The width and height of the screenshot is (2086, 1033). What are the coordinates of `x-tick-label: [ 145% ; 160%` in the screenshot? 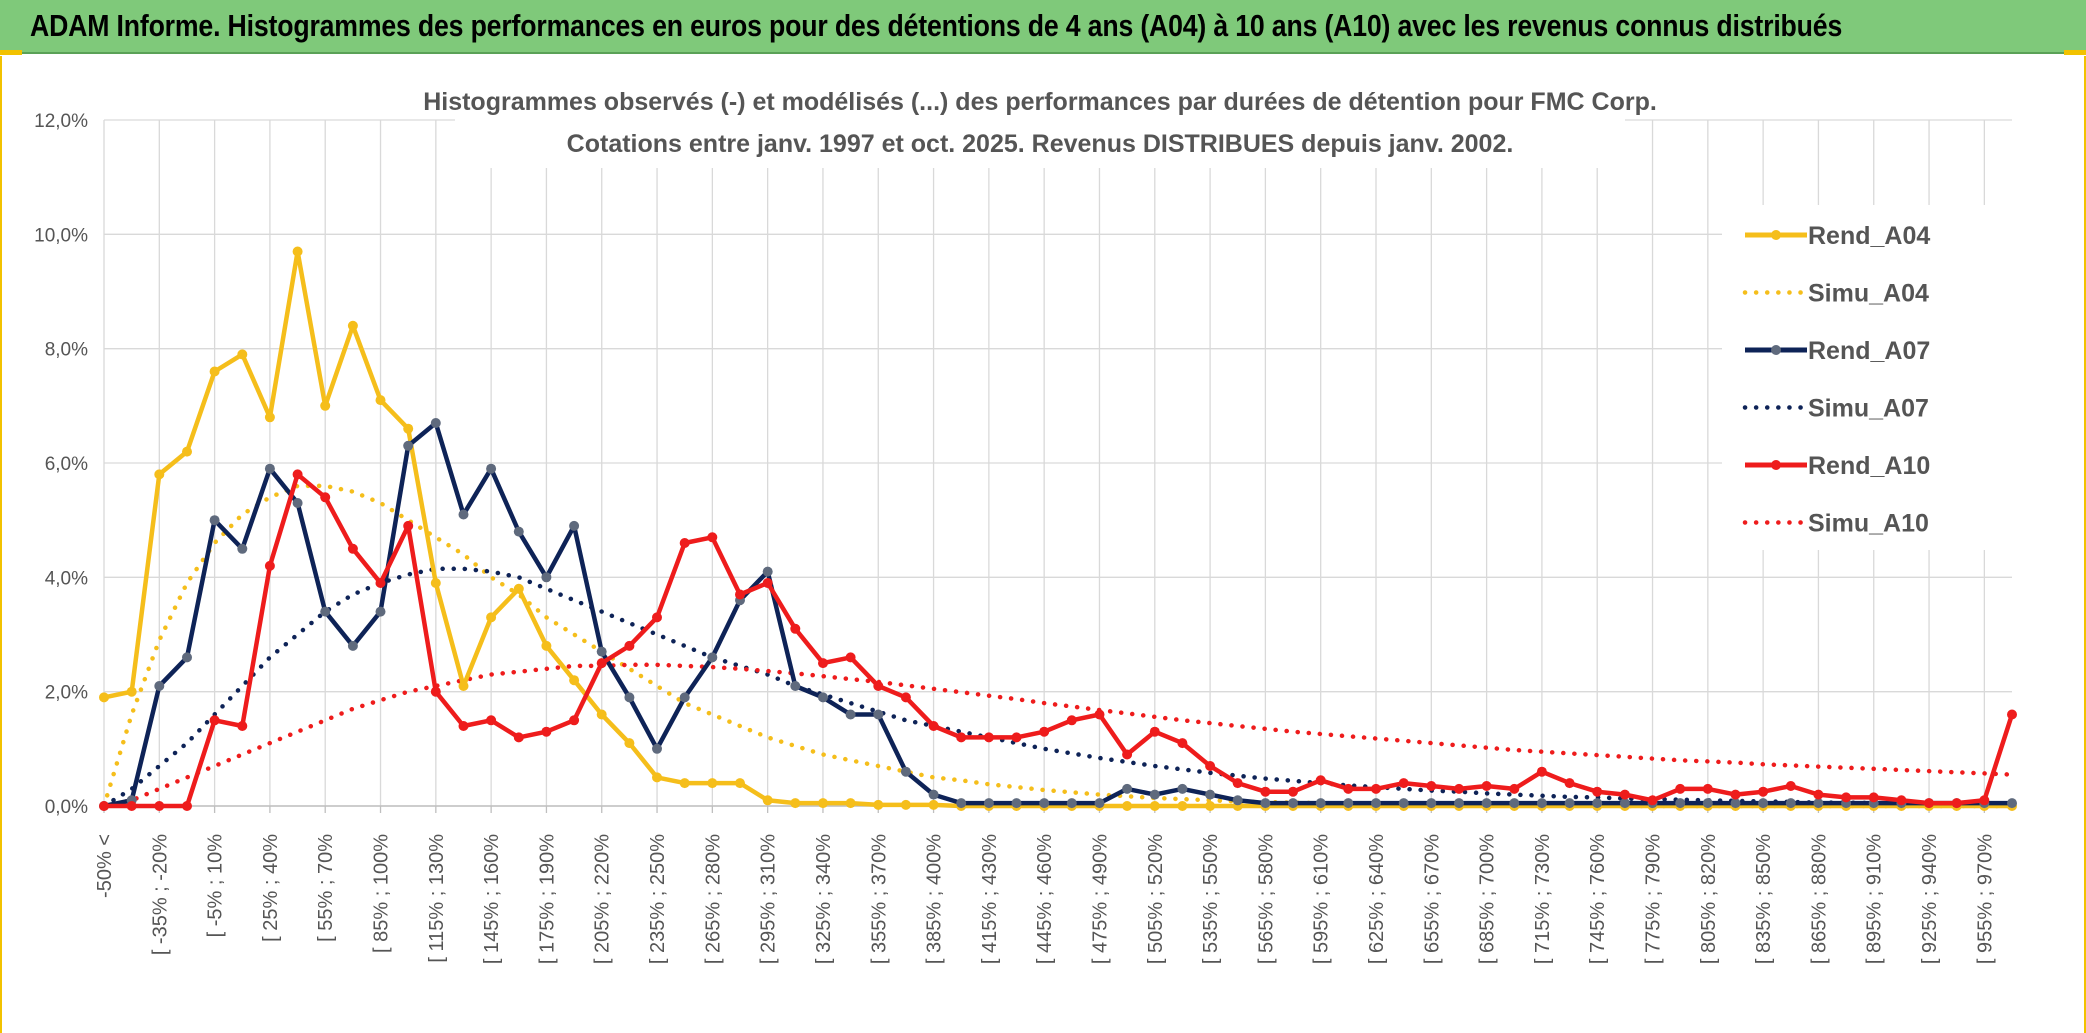 It's located at (492, 899).